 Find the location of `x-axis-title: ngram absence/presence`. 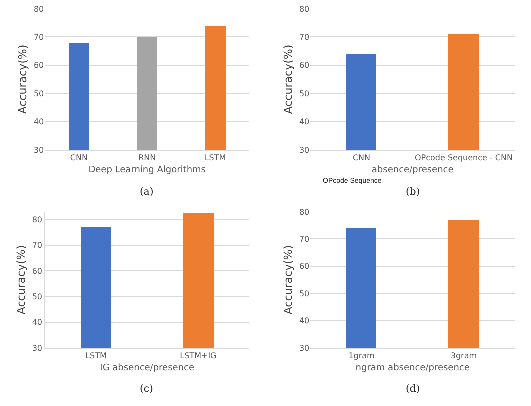

x-axis-title: ngram absence/presence is located at coordinates (413, 368).